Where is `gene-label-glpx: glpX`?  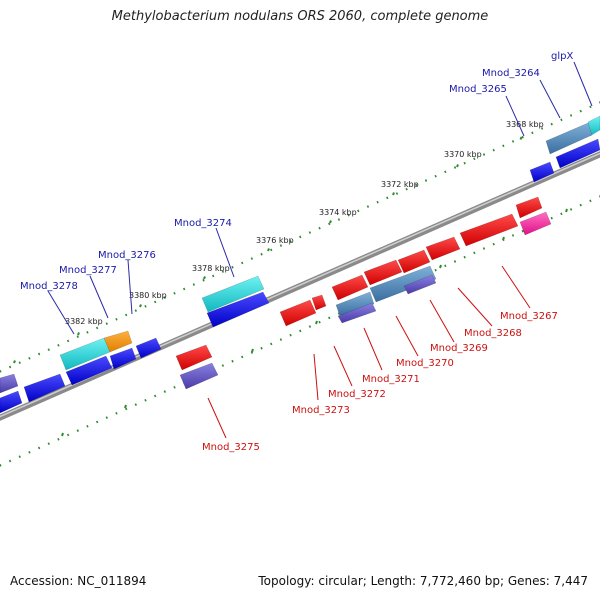
gene-label-glpx: glpX is located at coordinates (562, 56).